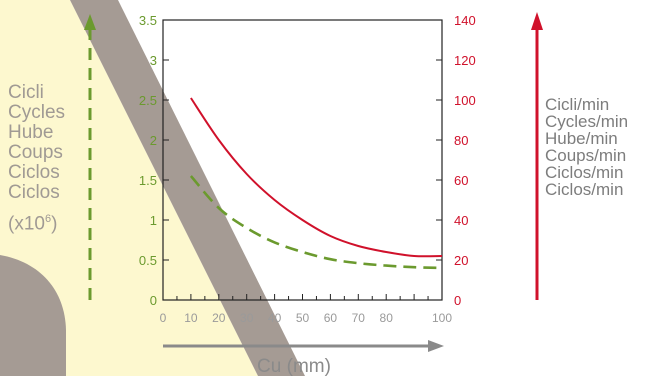  What do you see at coordinates (294, 366) in the screenshot?
I see `x-axis-title: Cu (mm)` at bounding box center [294, 366].